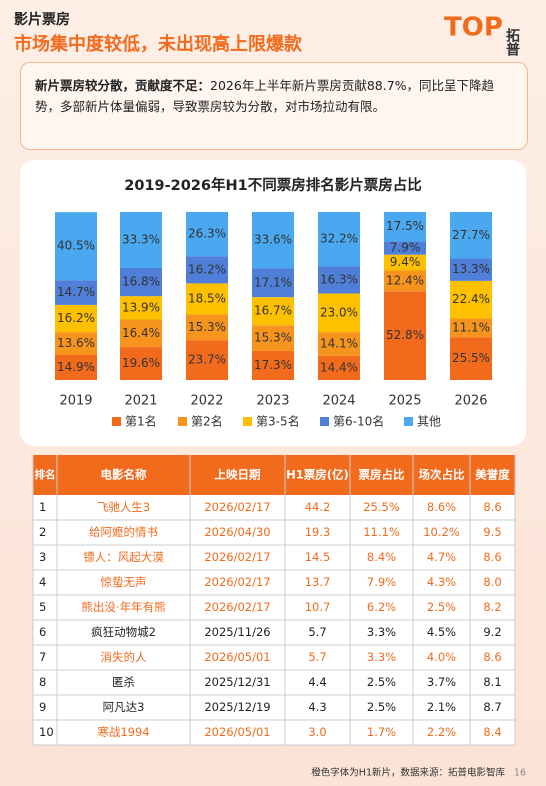 This screenshot has width=546, height=786. Describe the element at coordinates (141, 421) in the screenshot. I see `legend-label: 第1名` at that location.